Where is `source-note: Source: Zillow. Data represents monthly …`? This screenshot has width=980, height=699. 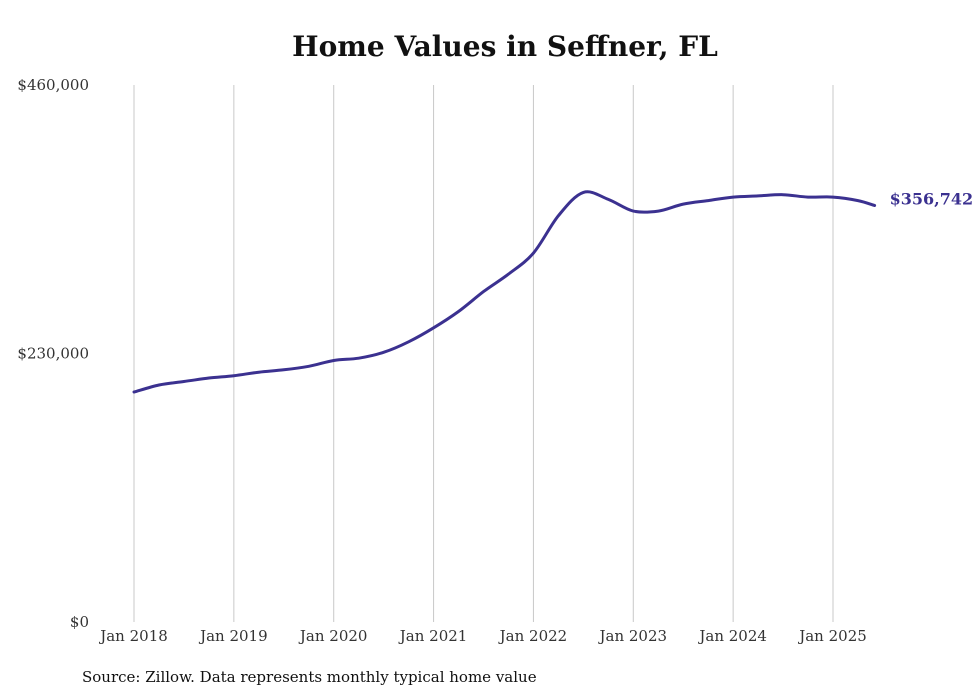
source-note: Source: Zillow. Data represents monthly … is located at coordinates (309, 677).